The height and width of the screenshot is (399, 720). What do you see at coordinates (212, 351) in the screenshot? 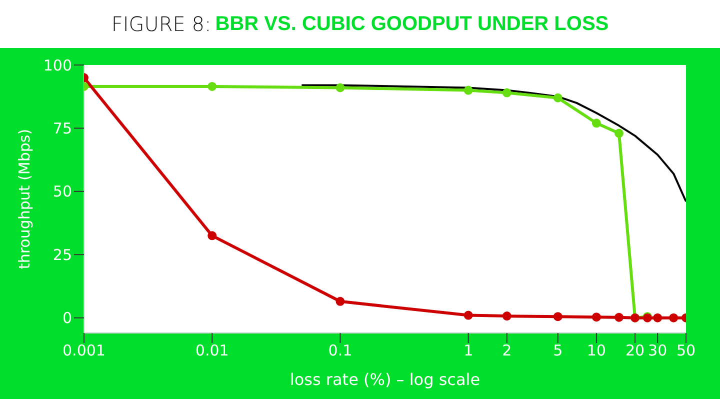
I see `x-tick-label: 0.01` at bounding box center [212, 351].